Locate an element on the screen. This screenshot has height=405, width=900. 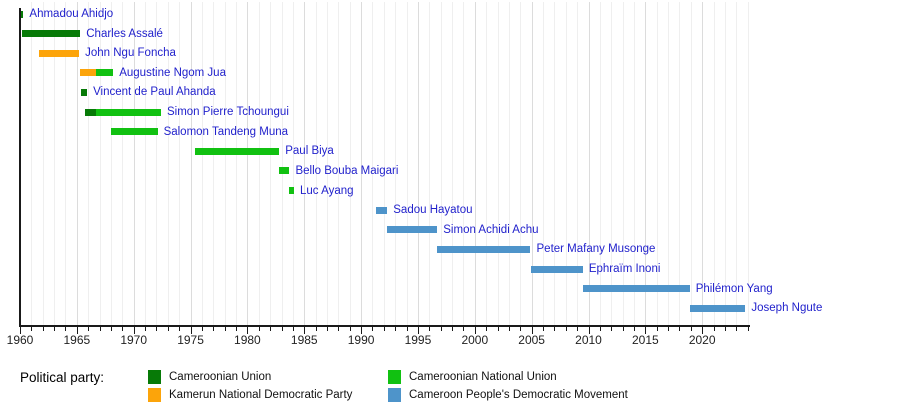
x-axis-line is located at coordinates (384, 326).